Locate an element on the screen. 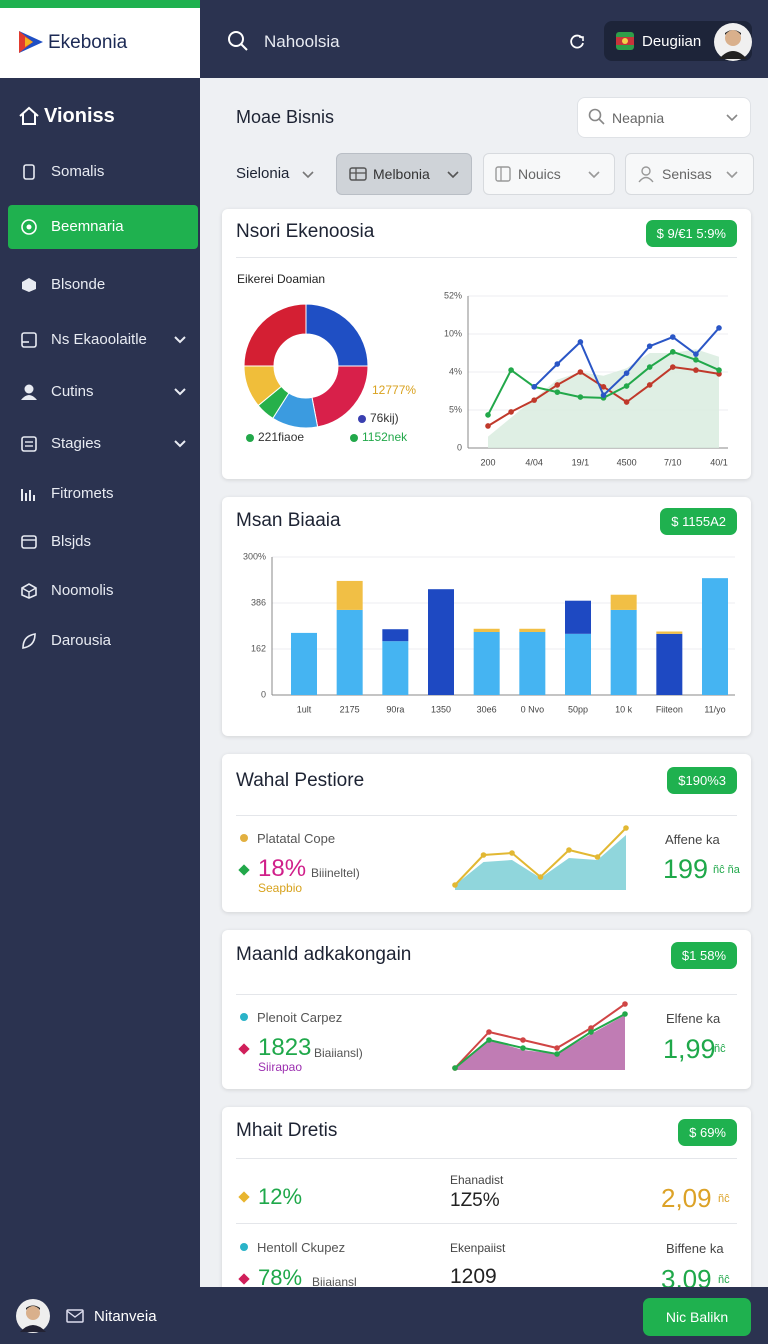 The height and width of the screenshot is (1344, 768). logo-strip is located at coordinates (100, 4).